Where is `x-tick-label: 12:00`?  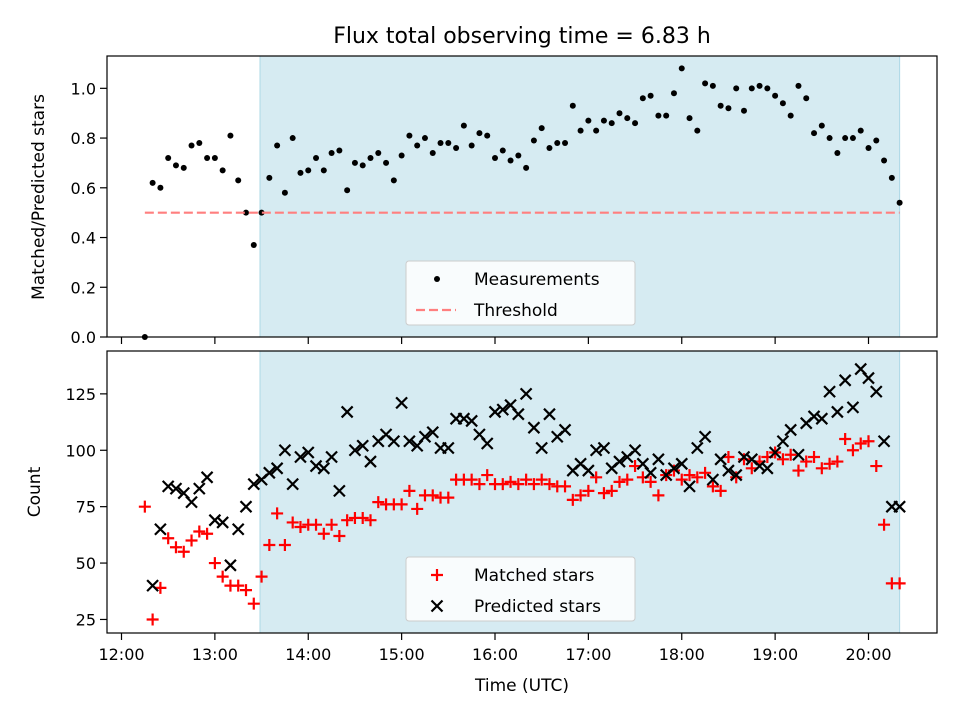
x-tick-label: 12:00 is located at coordinates (121, 654).